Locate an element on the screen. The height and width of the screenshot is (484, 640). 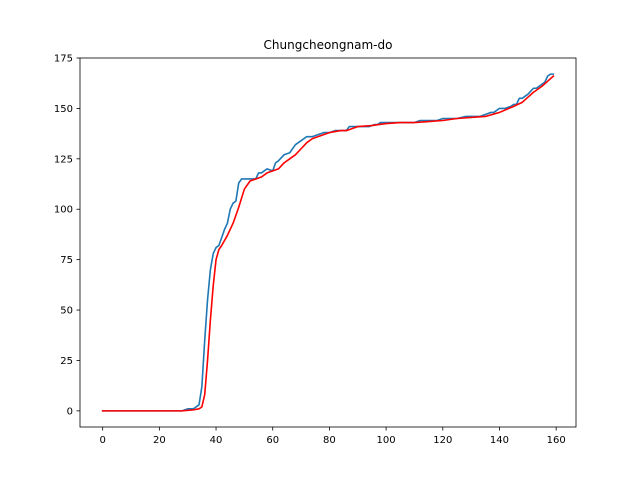
x-tick-label: 0 is located at coordinates (102, 440).